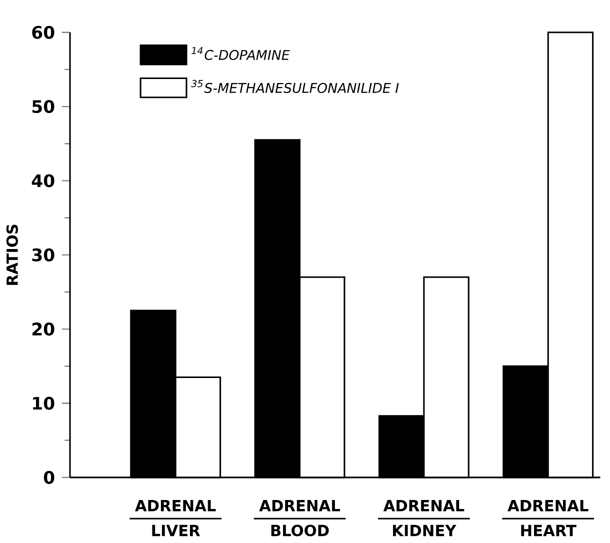 Image resolution: width=610 pixels, height=543 pixels. Describe the element at coordinates (43, 181) in the screenshot. I see `y-tick-label: 40` at that location.